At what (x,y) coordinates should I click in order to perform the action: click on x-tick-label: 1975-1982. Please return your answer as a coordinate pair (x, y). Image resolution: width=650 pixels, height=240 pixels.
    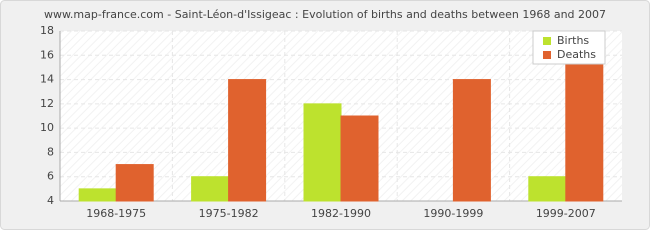
    Looking at the image, I should click on (229, 213).